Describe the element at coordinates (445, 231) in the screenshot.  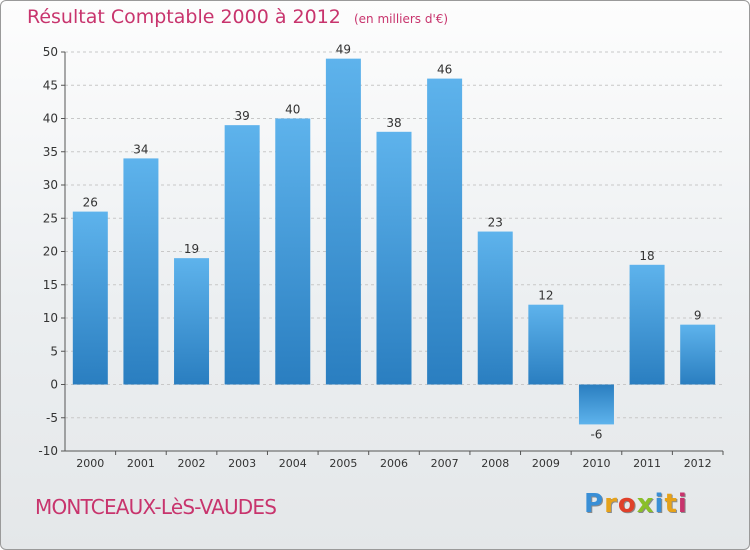
I see `bar-2007` at that location.